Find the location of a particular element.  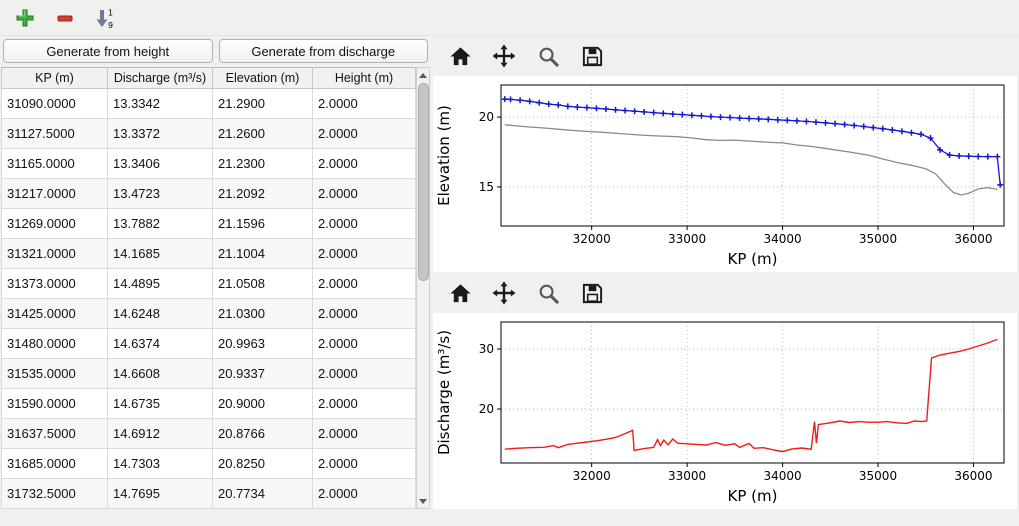

table-row: 31590.0000 14.6735 20.9000 2.0000 is located at coordinates (208, 403).